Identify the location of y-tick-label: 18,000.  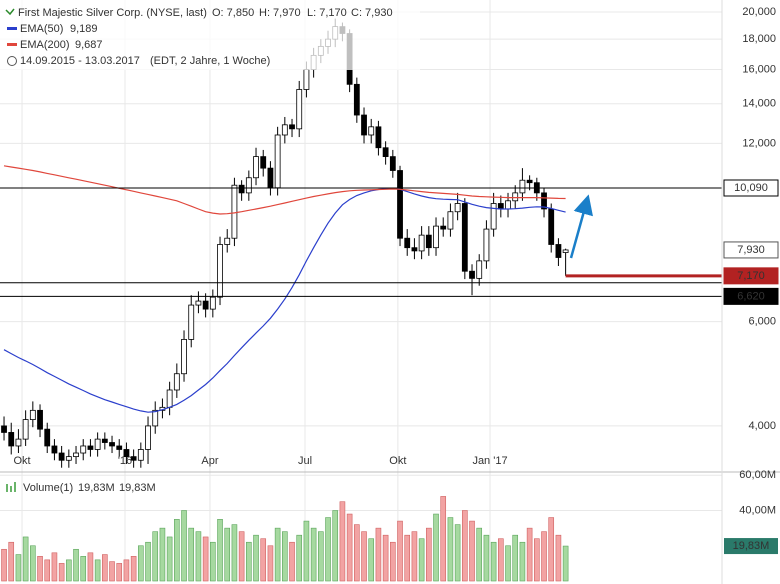
(759, 39).